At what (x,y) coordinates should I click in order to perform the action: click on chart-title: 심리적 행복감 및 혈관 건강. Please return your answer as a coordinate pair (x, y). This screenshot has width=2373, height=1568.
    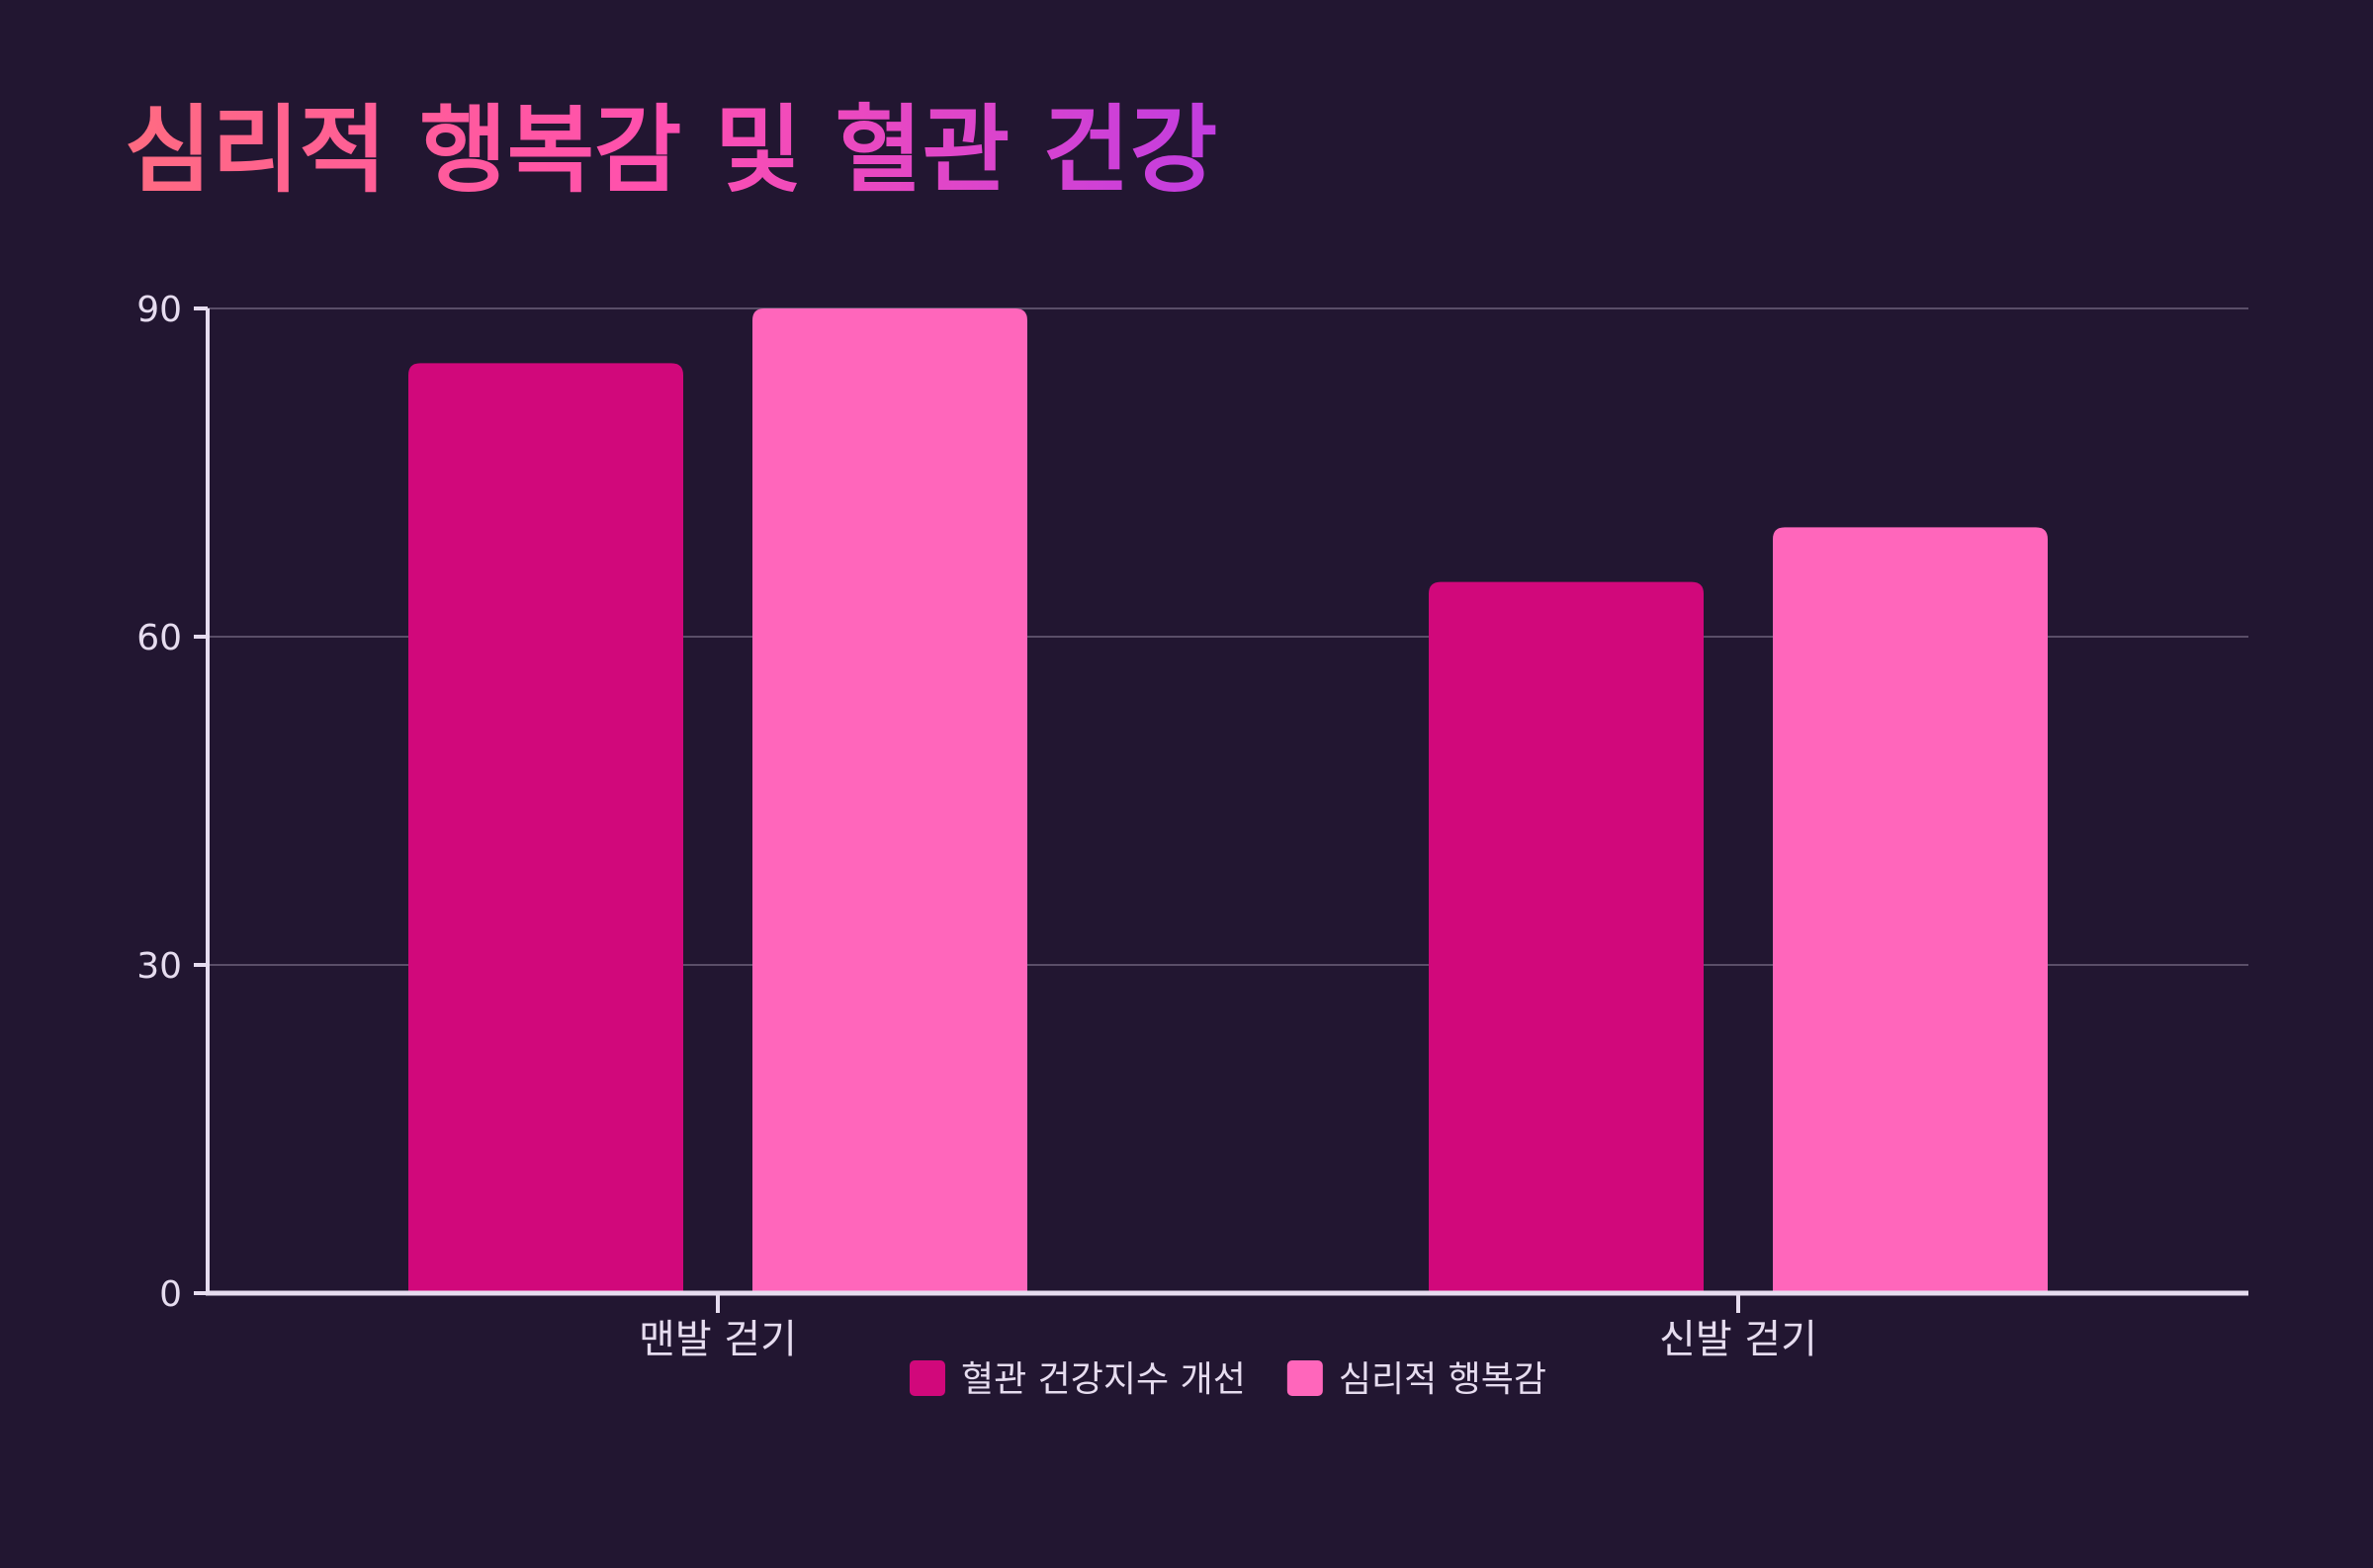
    Looking at the image, I should click on (671, 150).